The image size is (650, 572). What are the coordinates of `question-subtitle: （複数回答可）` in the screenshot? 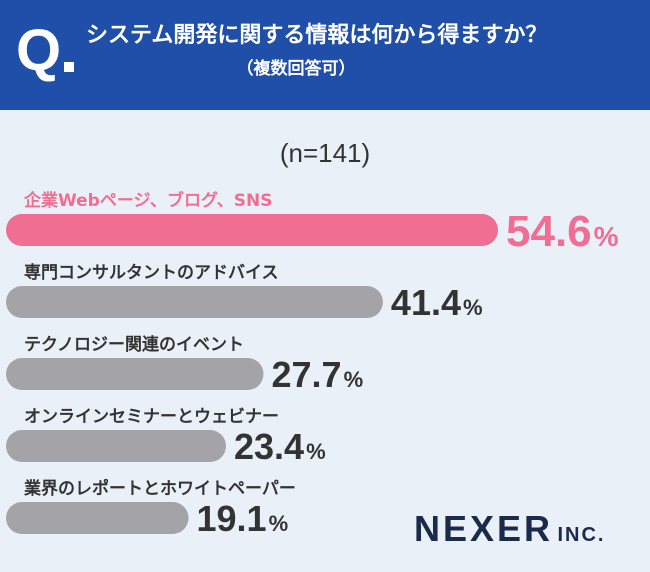 It's located at (296, 69).